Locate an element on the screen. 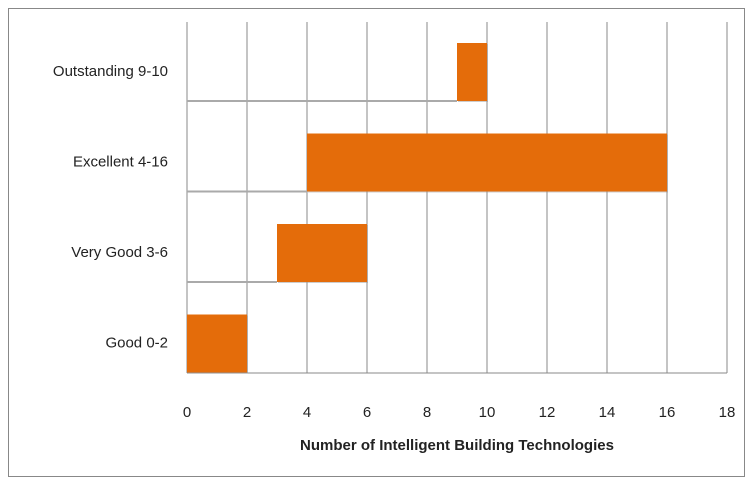 The width and height of the screenshot is (752, 483). y-tick-label: Excellent 4-16 is located at coordinates (120, 161).